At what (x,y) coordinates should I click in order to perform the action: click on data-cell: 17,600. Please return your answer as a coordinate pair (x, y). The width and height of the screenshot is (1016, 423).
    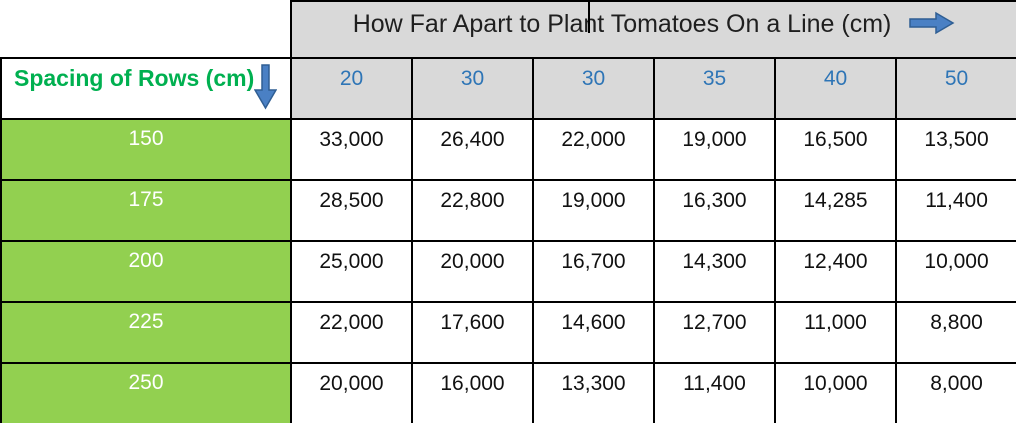
    Looking at the image, I should click on (472, 332).